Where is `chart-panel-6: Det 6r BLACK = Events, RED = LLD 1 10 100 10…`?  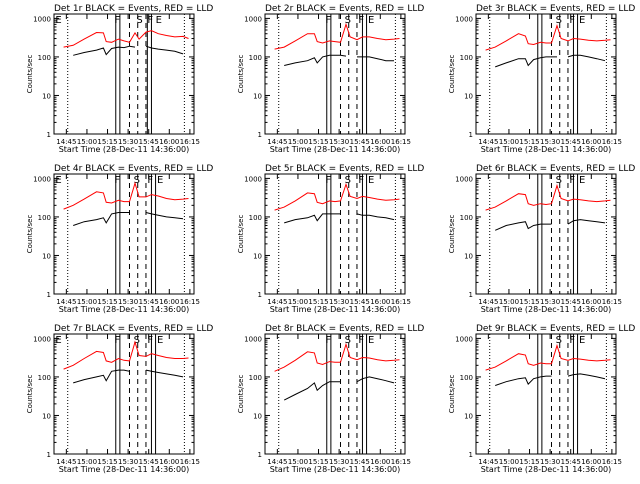 chart-panel-6: Det 6r BLACK = Events, RED = LLD 1 10 100 10… is located at coordinates (541, 239).